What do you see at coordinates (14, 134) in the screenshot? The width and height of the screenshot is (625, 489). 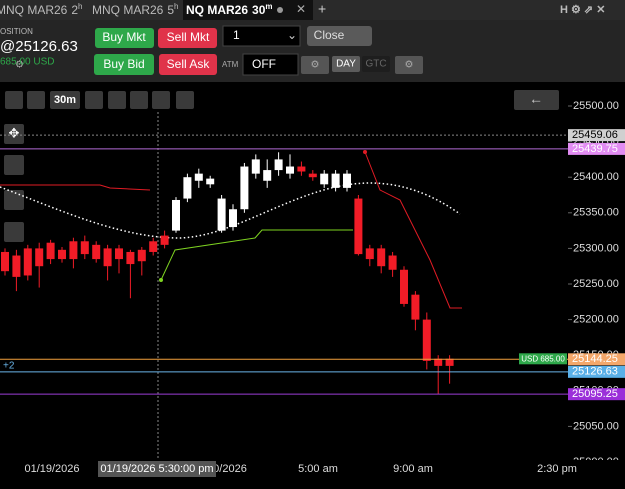 I see `crosshair-tool` at bounding box center [14, 134].